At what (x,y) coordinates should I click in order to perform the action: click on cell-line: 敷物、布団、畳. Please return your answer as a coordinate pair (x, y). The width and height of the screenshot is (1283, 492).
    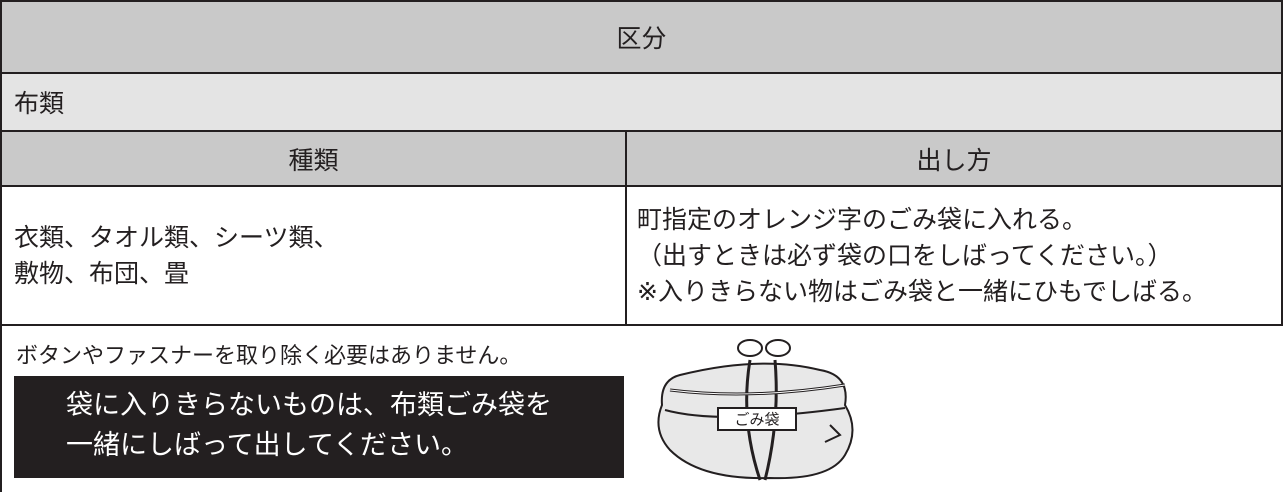
    Looking at the image, I should click on (102, 273).